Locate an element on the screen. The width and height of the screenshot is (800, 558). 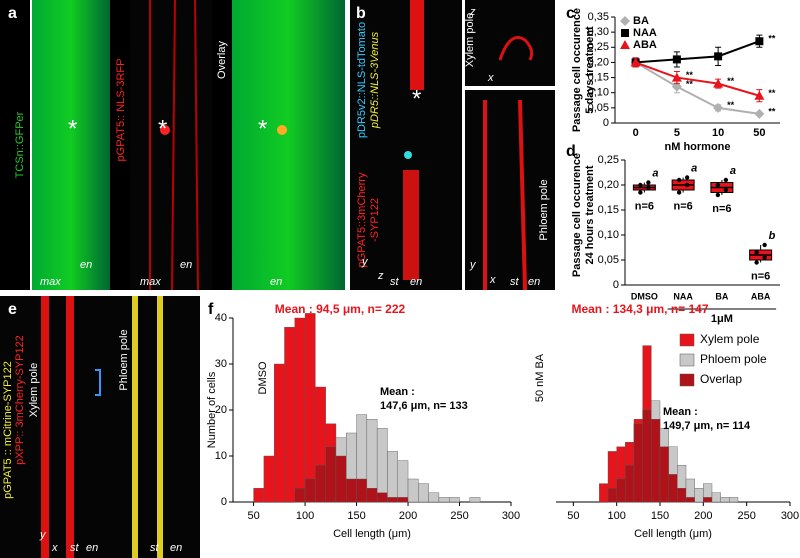
x-tick-label: DMSO is located at coordinates (644, 296).